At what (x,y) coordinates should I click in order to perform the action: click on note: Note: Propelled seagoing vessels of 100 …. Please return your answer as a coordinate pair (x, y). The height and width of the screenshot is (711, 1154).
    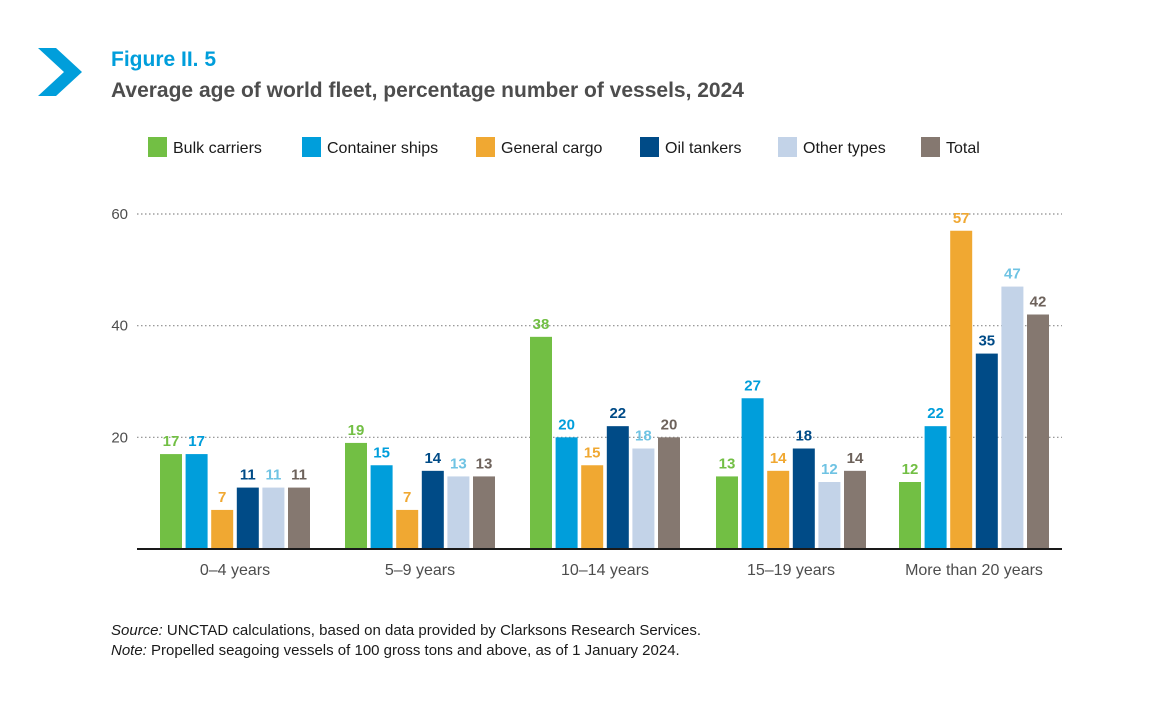
    Looking at the image, I should click on (406, 651).